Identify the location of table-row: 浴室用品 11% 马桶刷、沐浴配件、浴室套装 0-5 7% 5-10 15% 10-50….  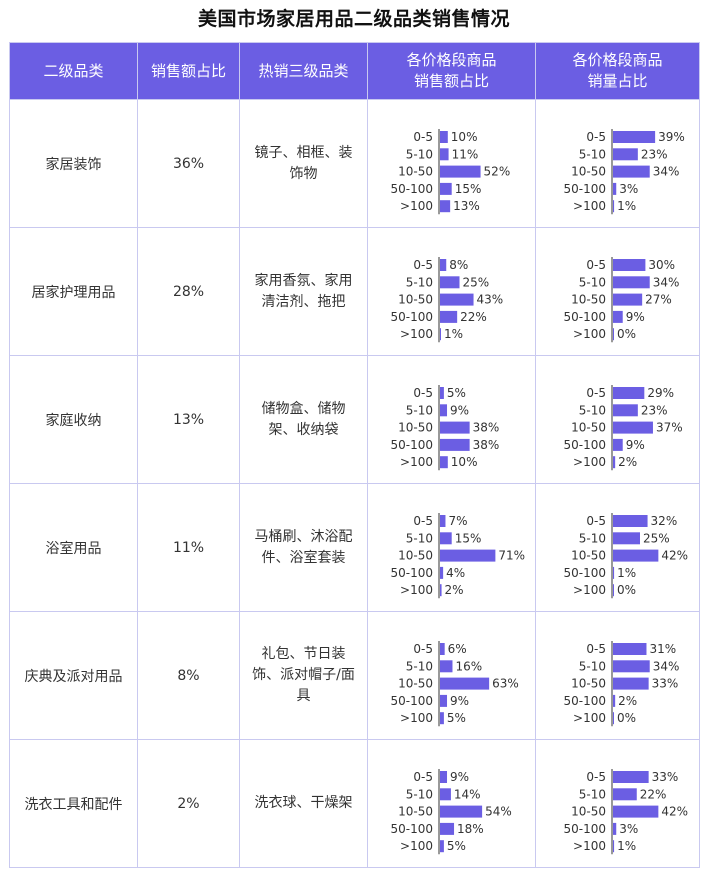
(354, 547).